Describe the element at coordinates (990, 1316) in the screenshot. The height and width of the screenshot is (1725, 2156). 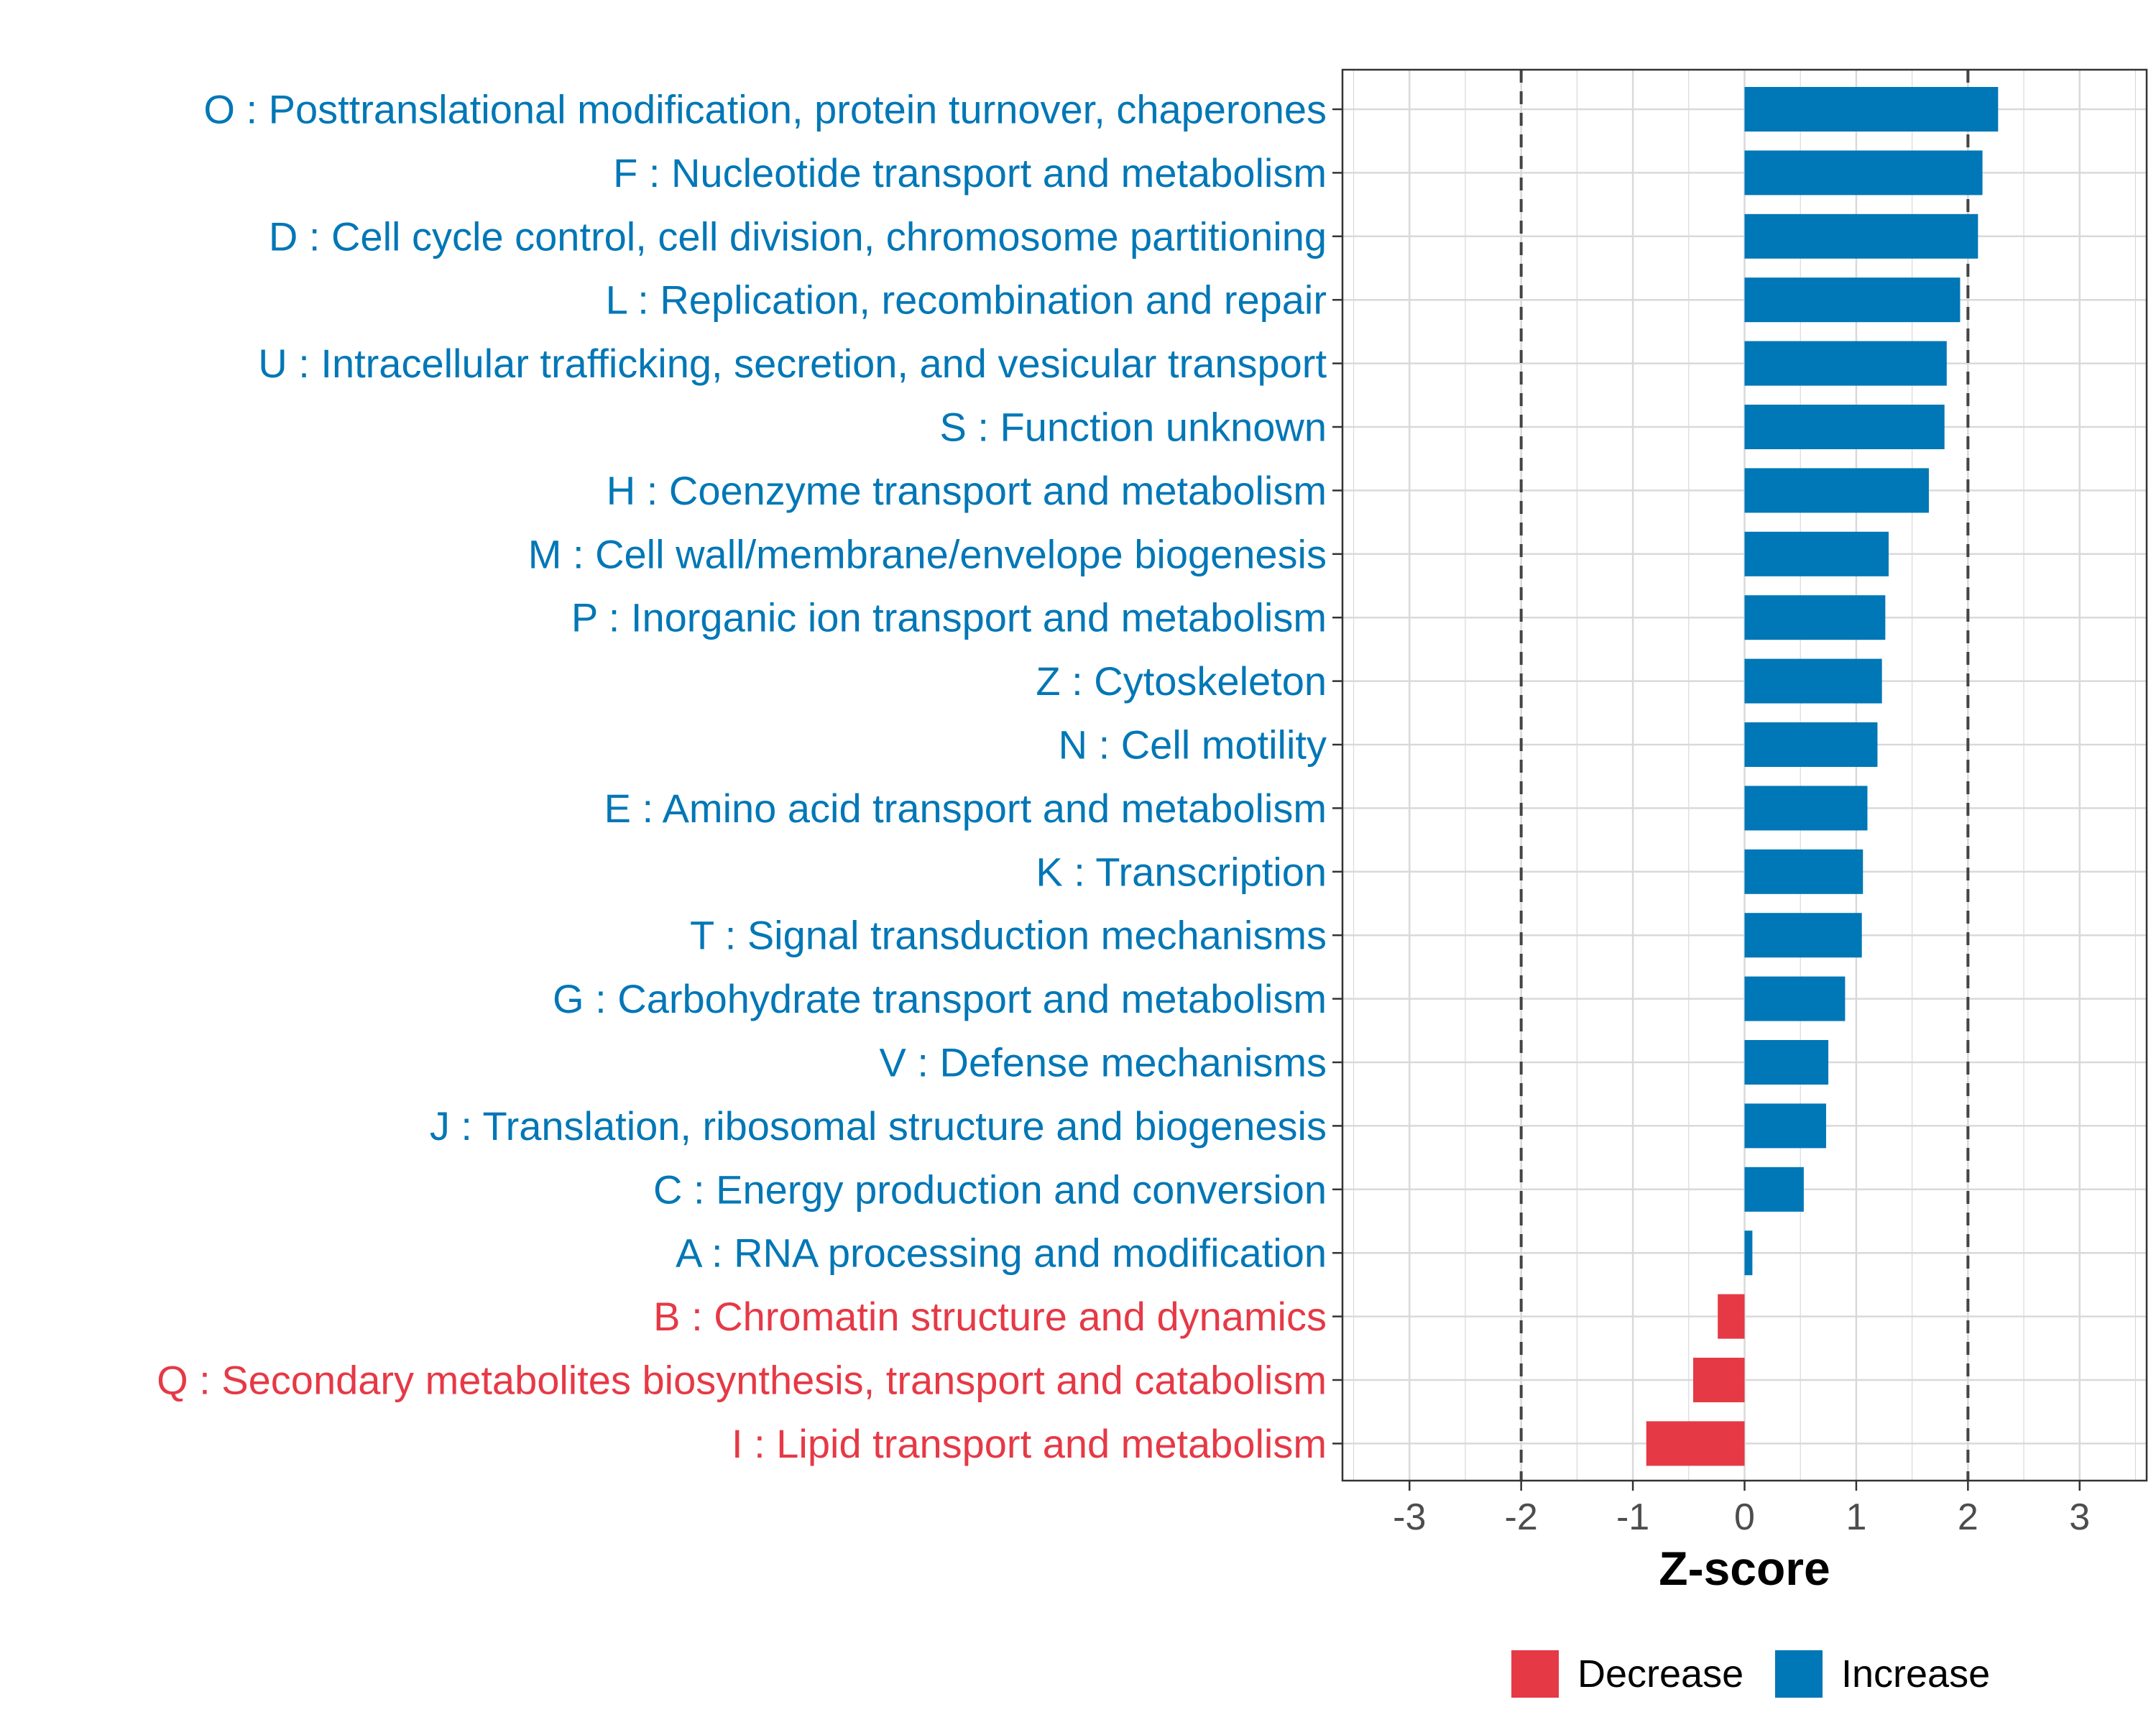
I see `category-label: B : Chromatin structure and dynamics` at that location.